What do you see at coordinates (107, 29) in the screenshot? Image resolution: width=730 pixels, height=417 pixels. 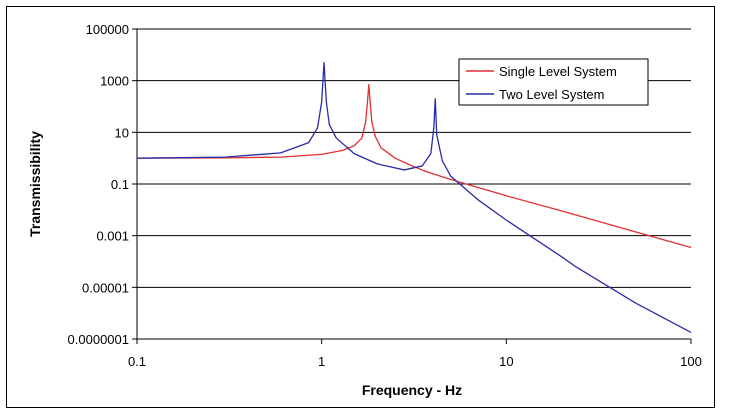 I see `y-tick-label: 100000` at bounding box center [107, 29].